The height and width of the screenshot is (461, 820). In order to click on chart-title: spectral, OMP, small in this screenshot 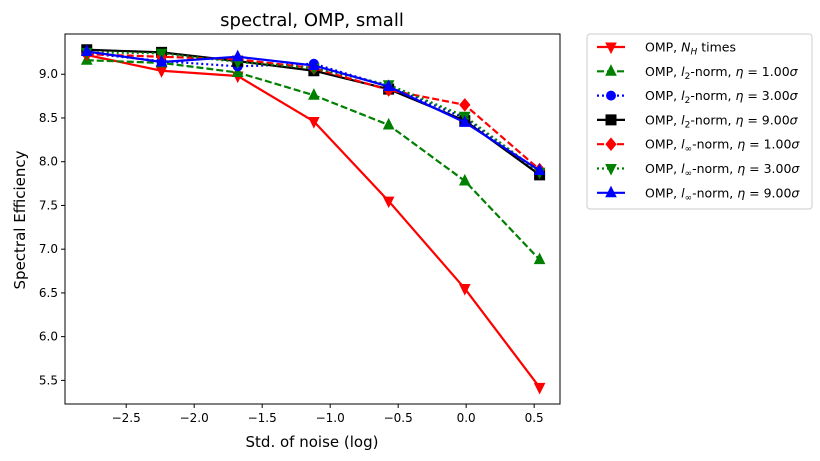, I will do `click(312, 20)`.